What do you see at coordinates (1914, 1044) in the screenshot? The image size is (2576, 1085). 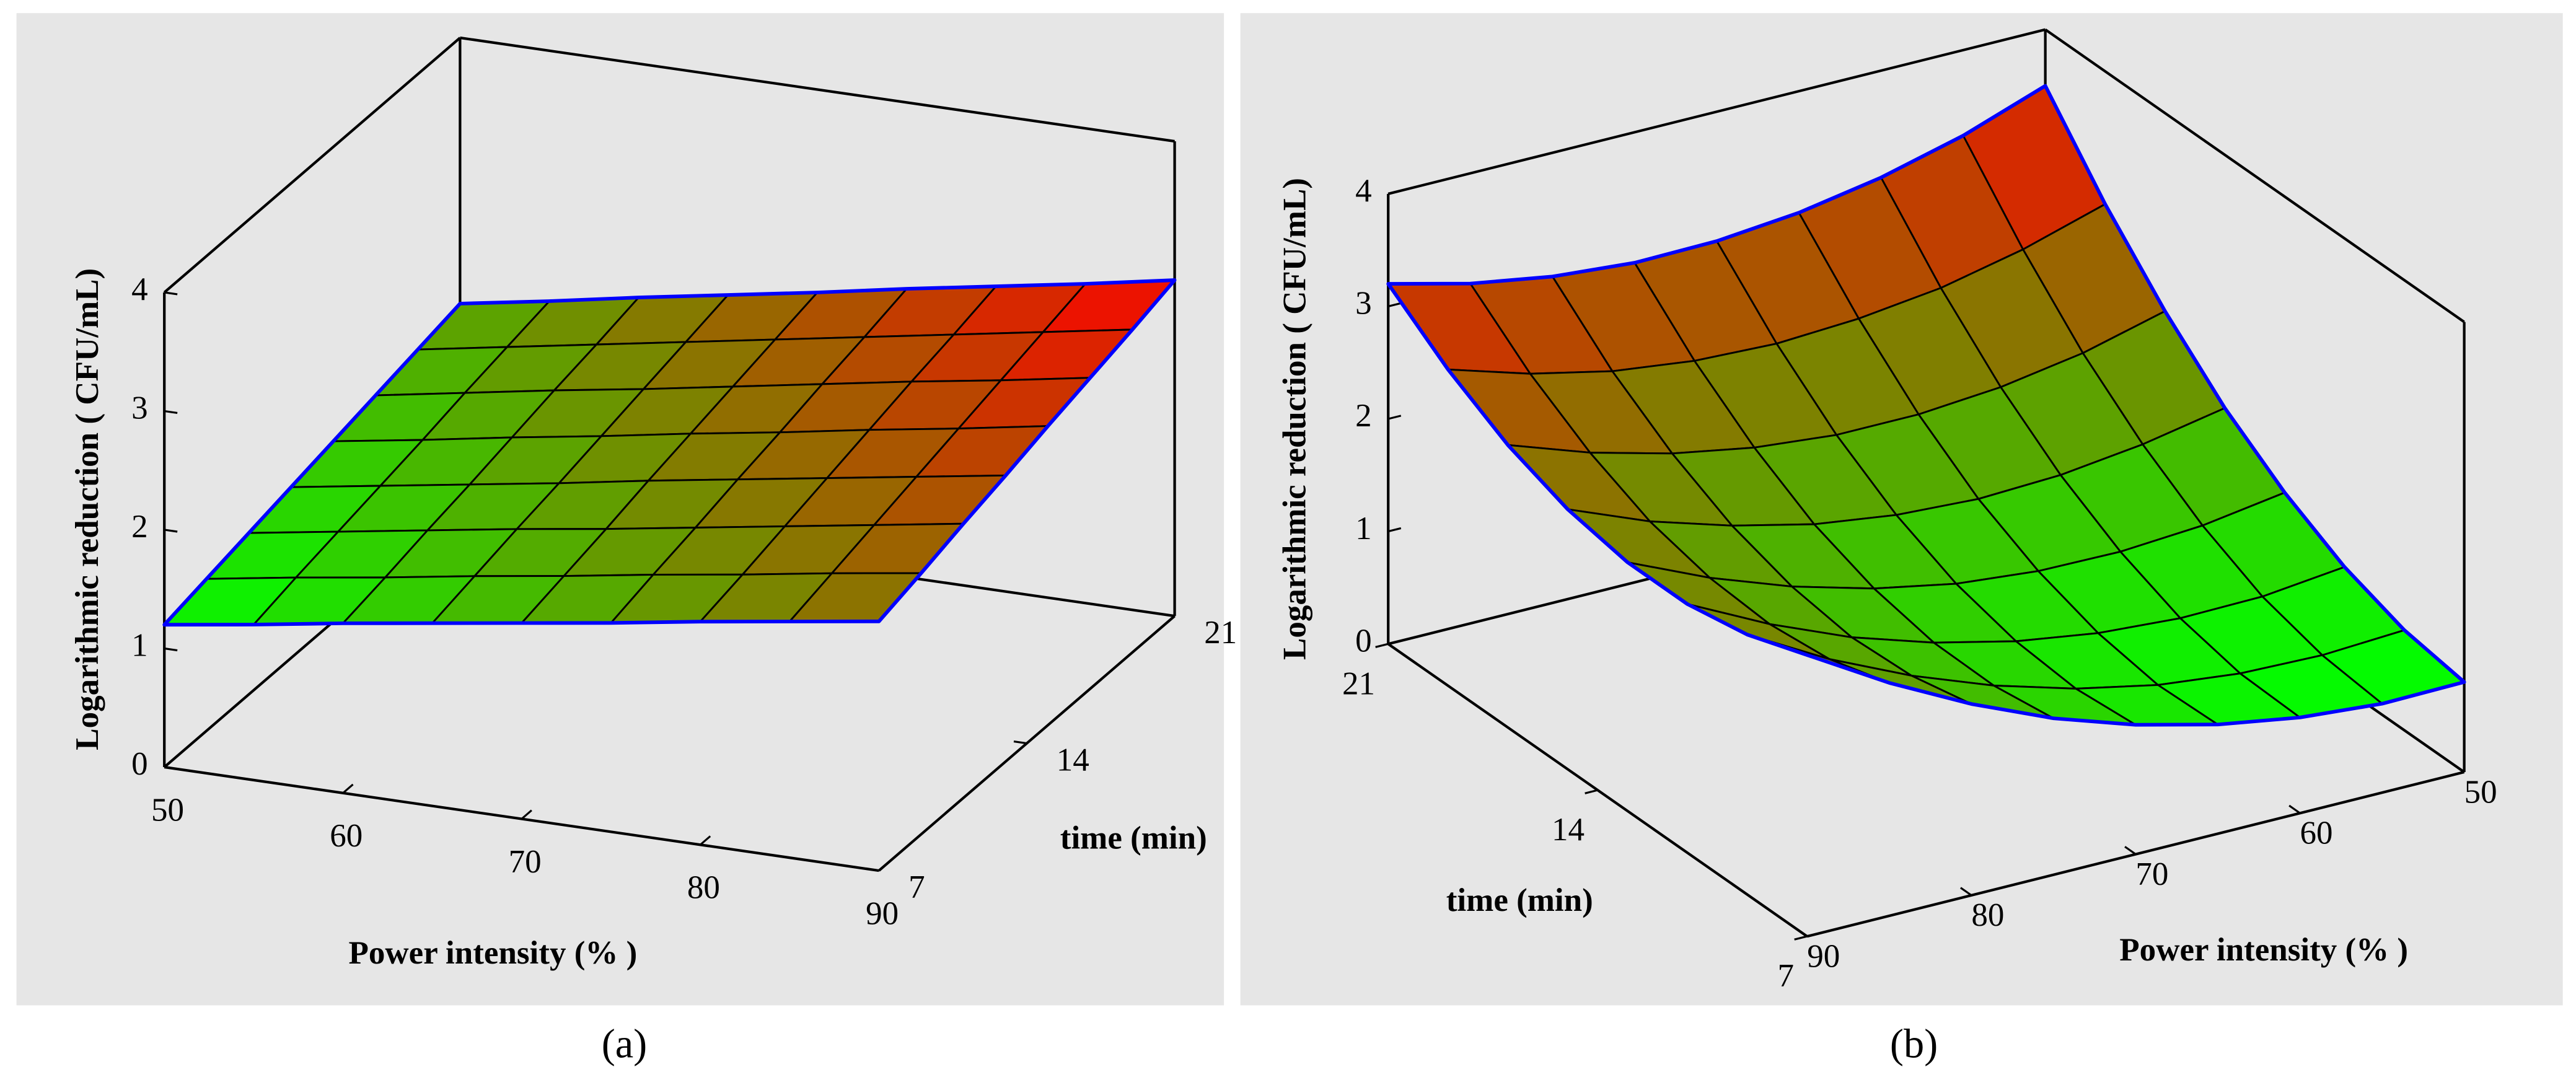 I see `panel-label: (b)` at bounding box center [1914, 1044].